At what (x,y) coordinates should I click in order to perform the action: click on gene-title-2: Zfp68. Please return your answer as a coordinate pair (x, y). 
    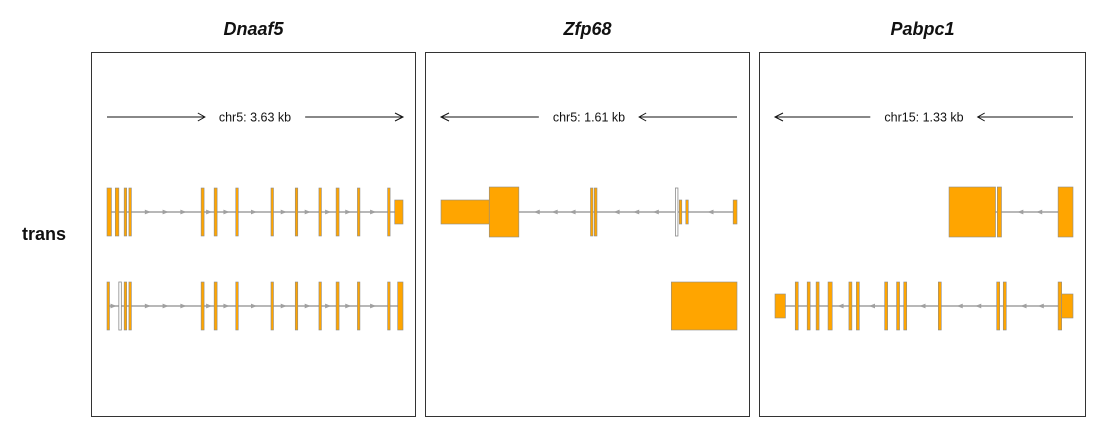
    Looking at the image, I should click on (587, 29).